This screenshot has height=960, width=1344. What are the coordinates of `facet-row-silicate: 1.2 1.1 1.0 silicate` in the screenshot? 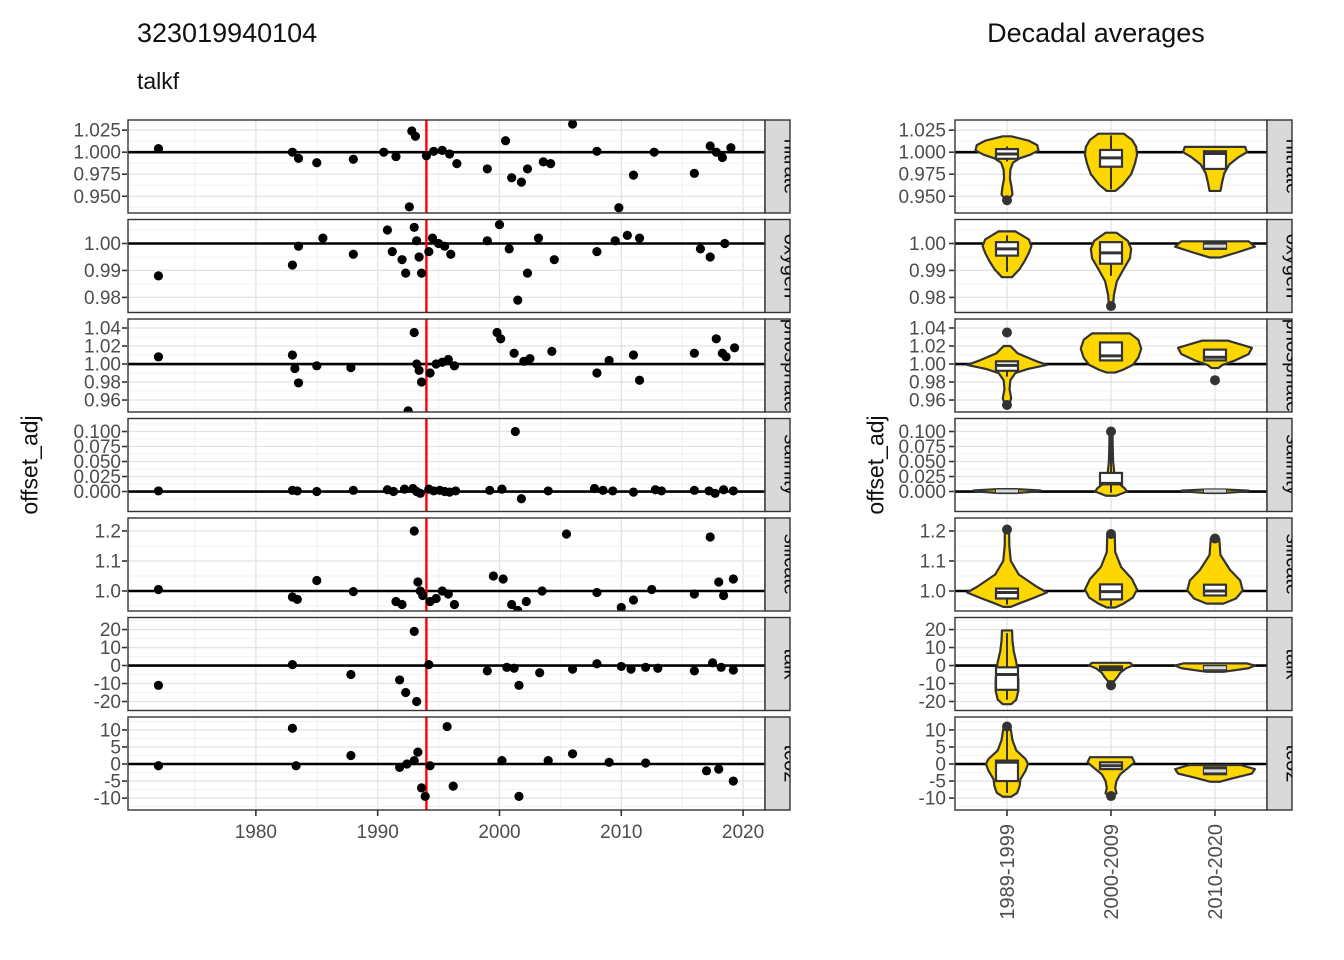 It's located at (1106, 564).